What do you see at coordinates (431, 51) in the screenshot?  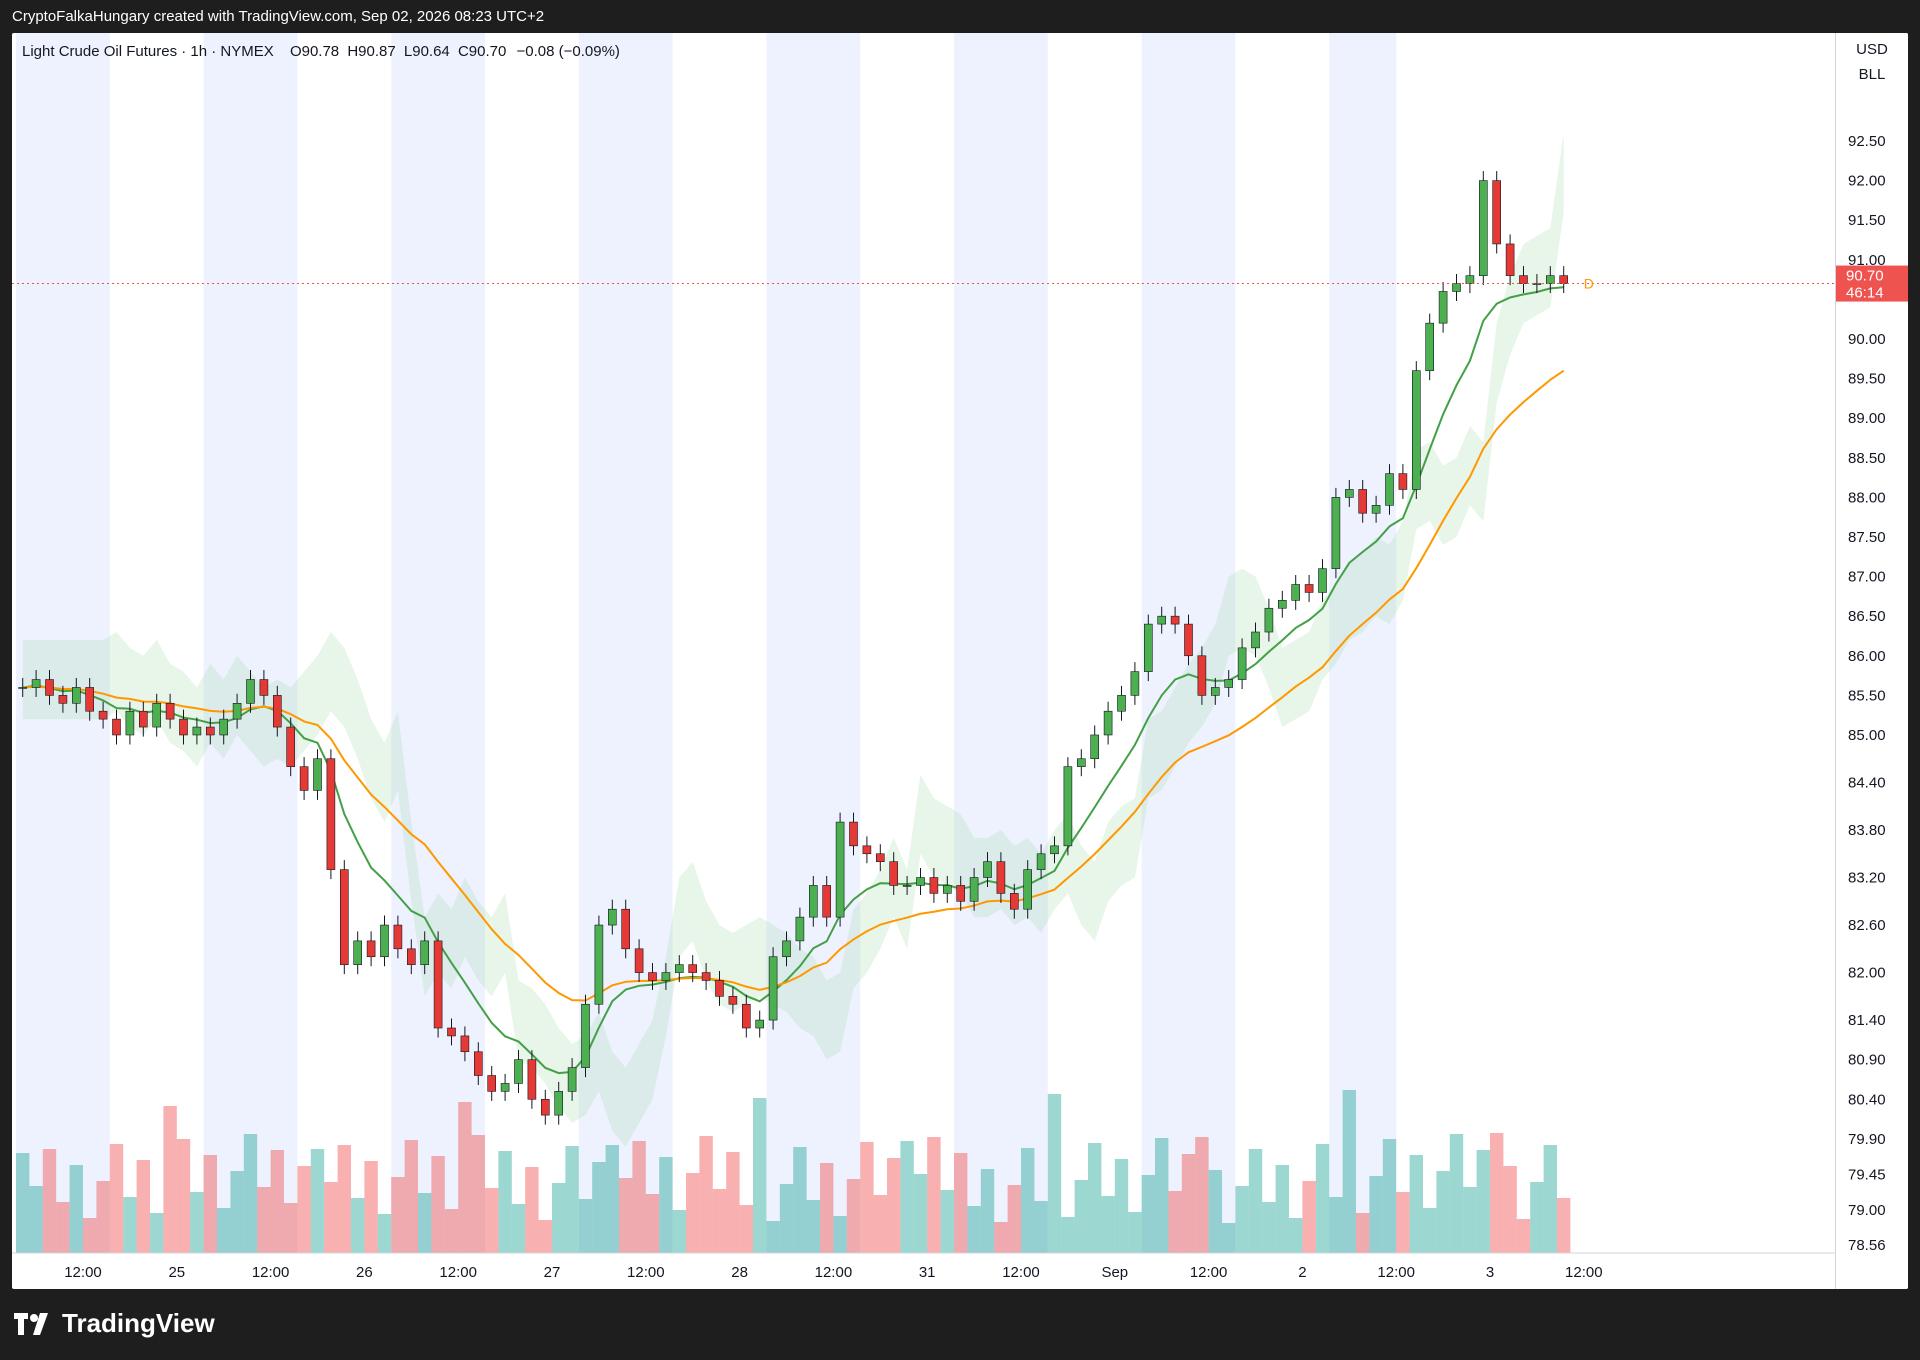 I see `low-value: 90.64` at bounding box center [431, 51].